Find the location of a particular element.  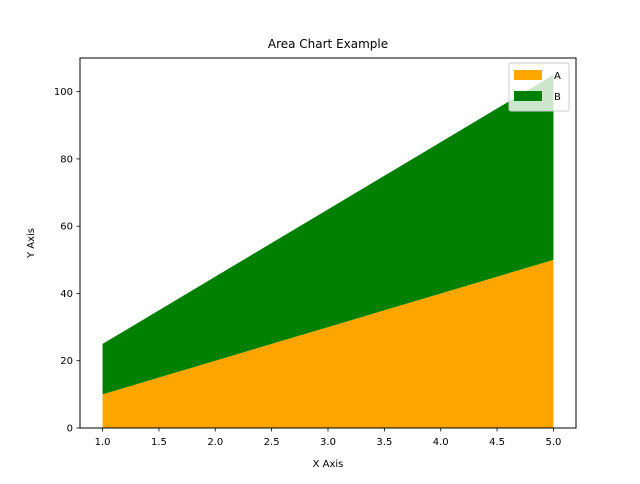

legend-swatch-a is located at coordinates (528, 75).